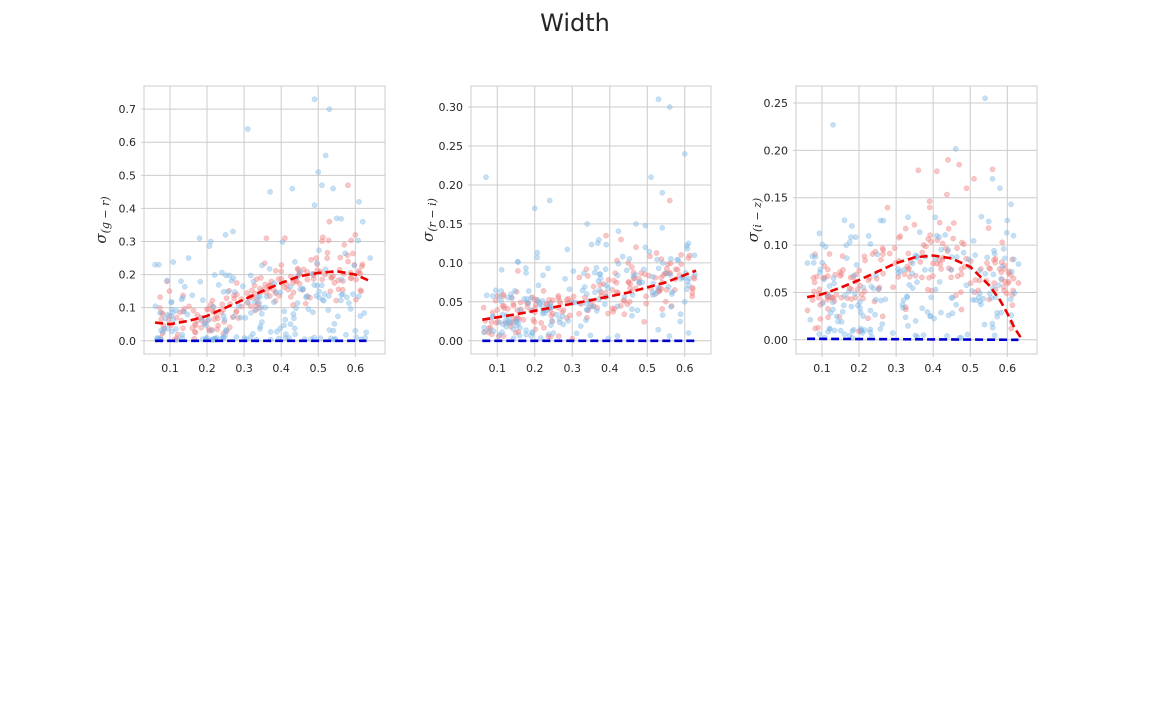  Describe the element at coordinates (916, 220) in the screenshot. I see `plot-area` at that location.